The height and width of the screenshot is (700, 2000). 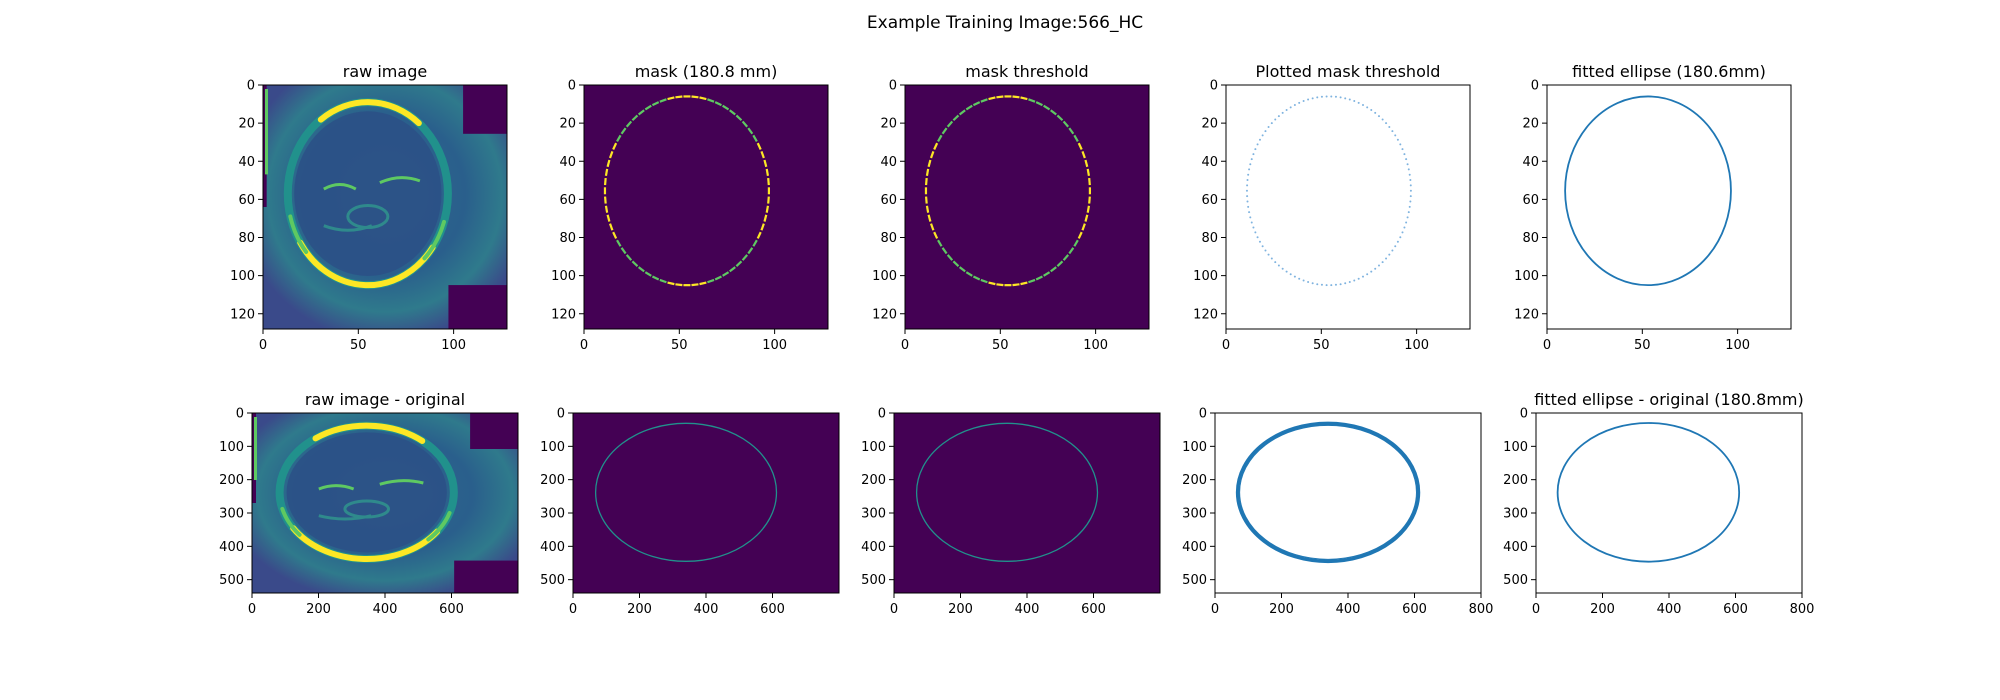 I want to click on x-tick-label: 400, so click(x=706, y=609).